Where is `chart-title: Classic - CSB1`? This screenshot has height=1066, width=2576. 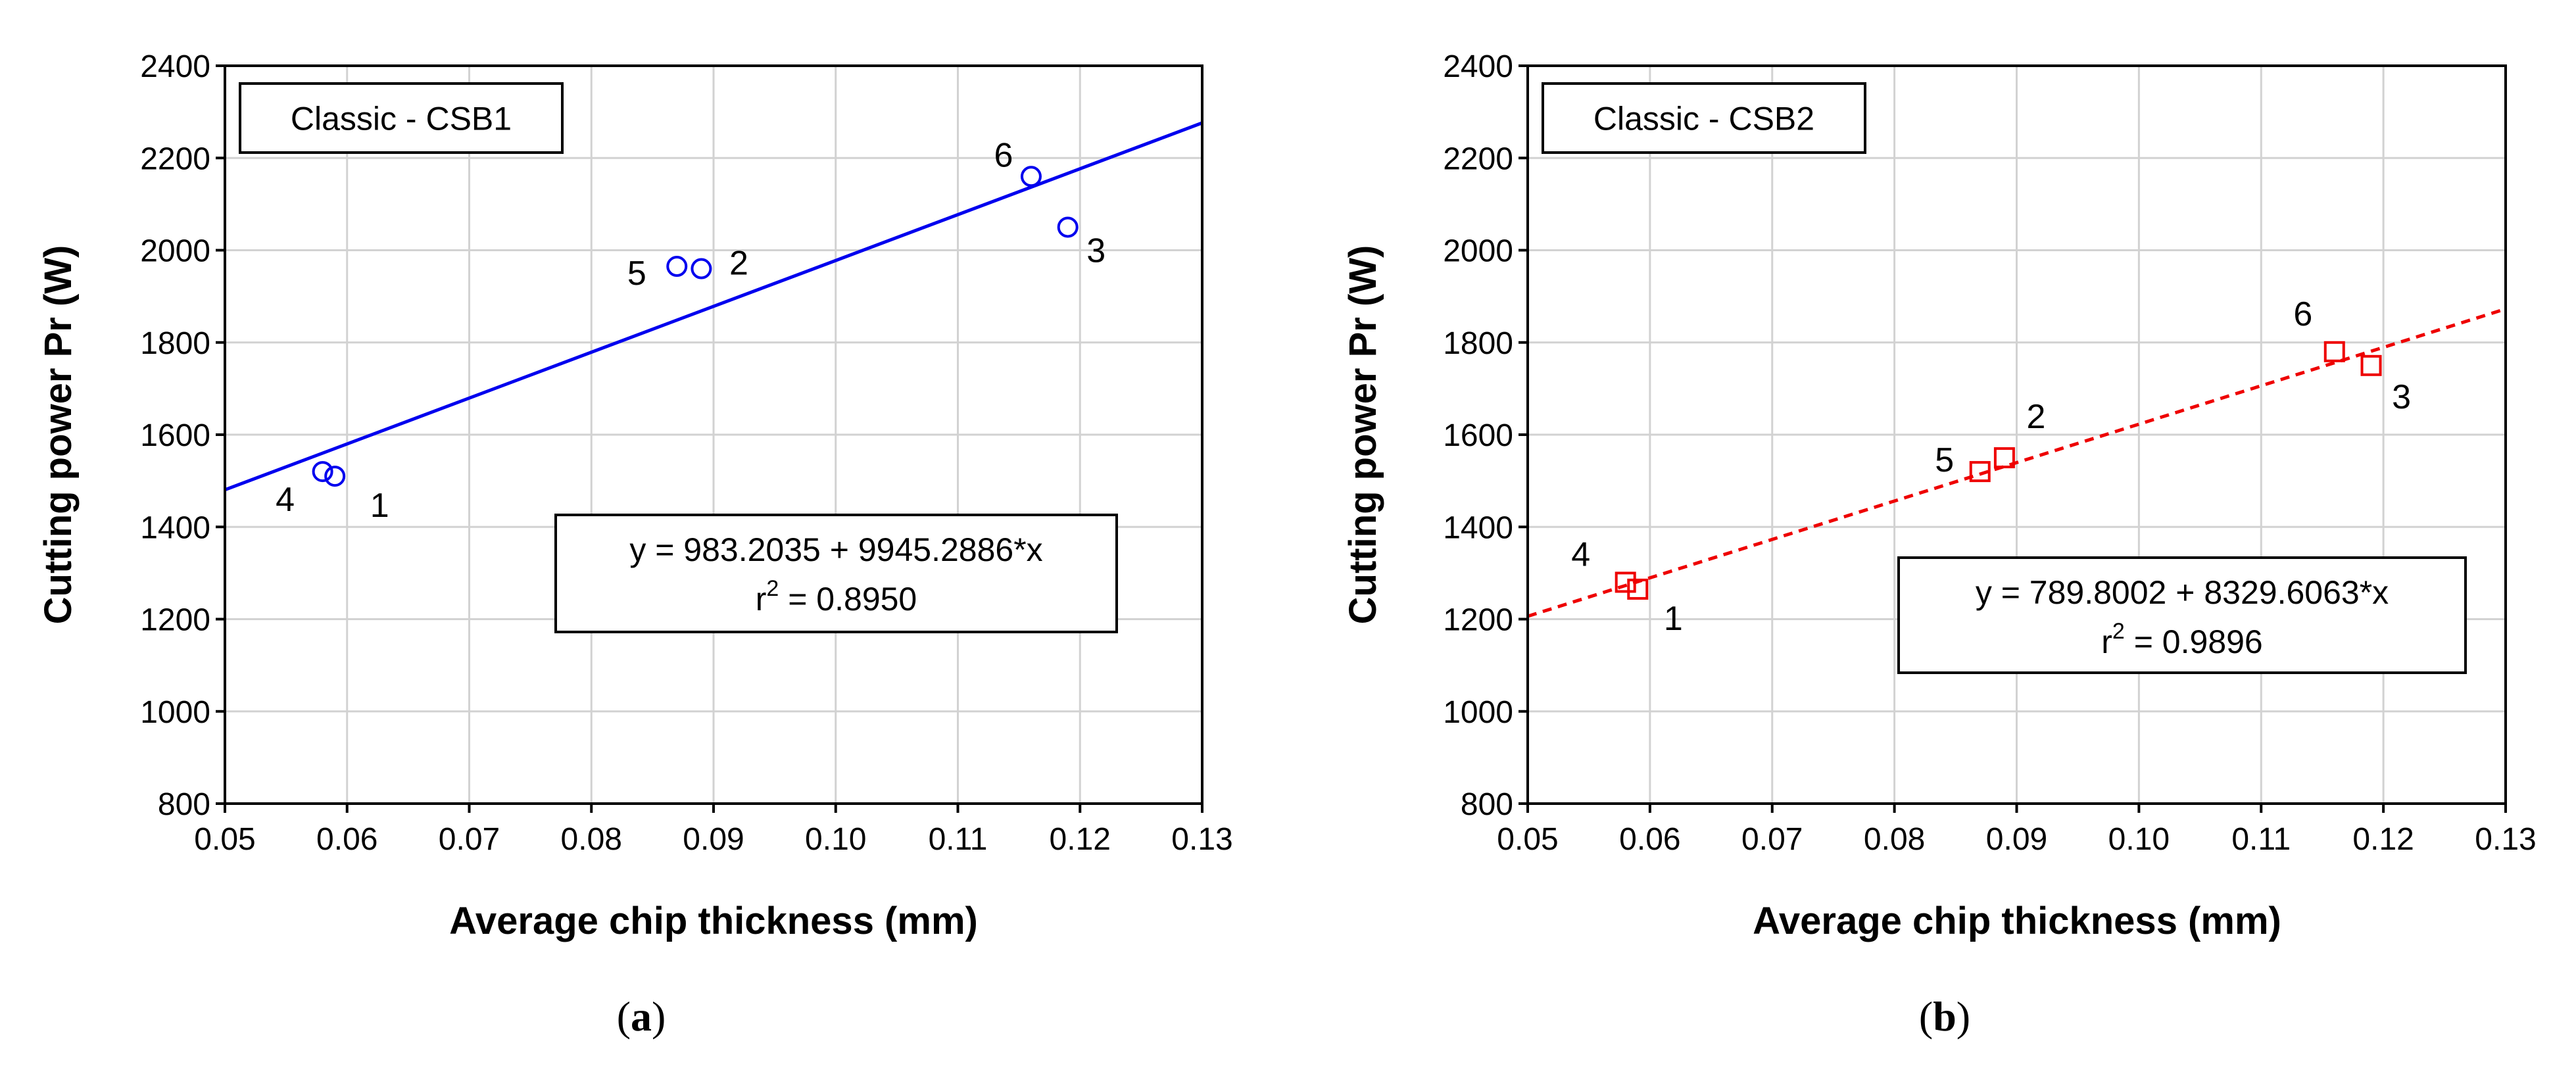
chart-title: Classic - CSB1 is located at coordinates (402, 119).